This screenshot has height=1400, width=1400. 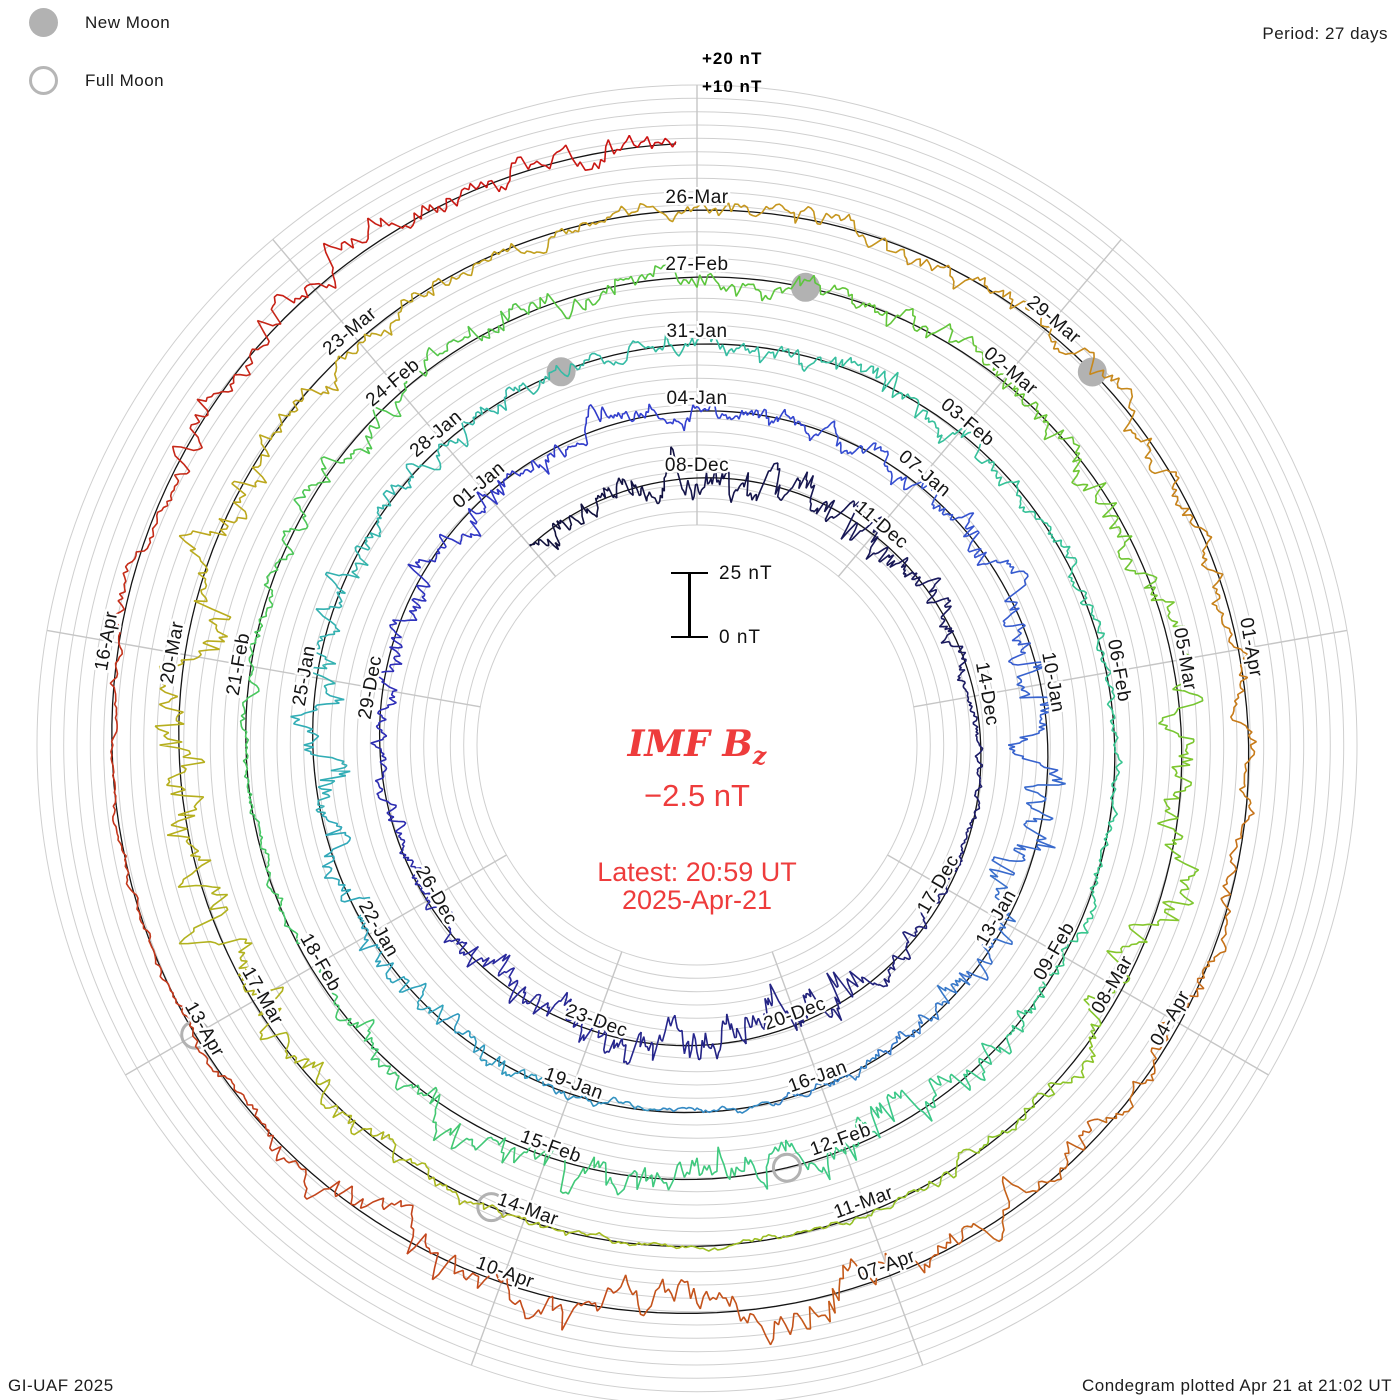 I want to click on full-moon-marker-14-Mar, so click(x=491, y=1207).